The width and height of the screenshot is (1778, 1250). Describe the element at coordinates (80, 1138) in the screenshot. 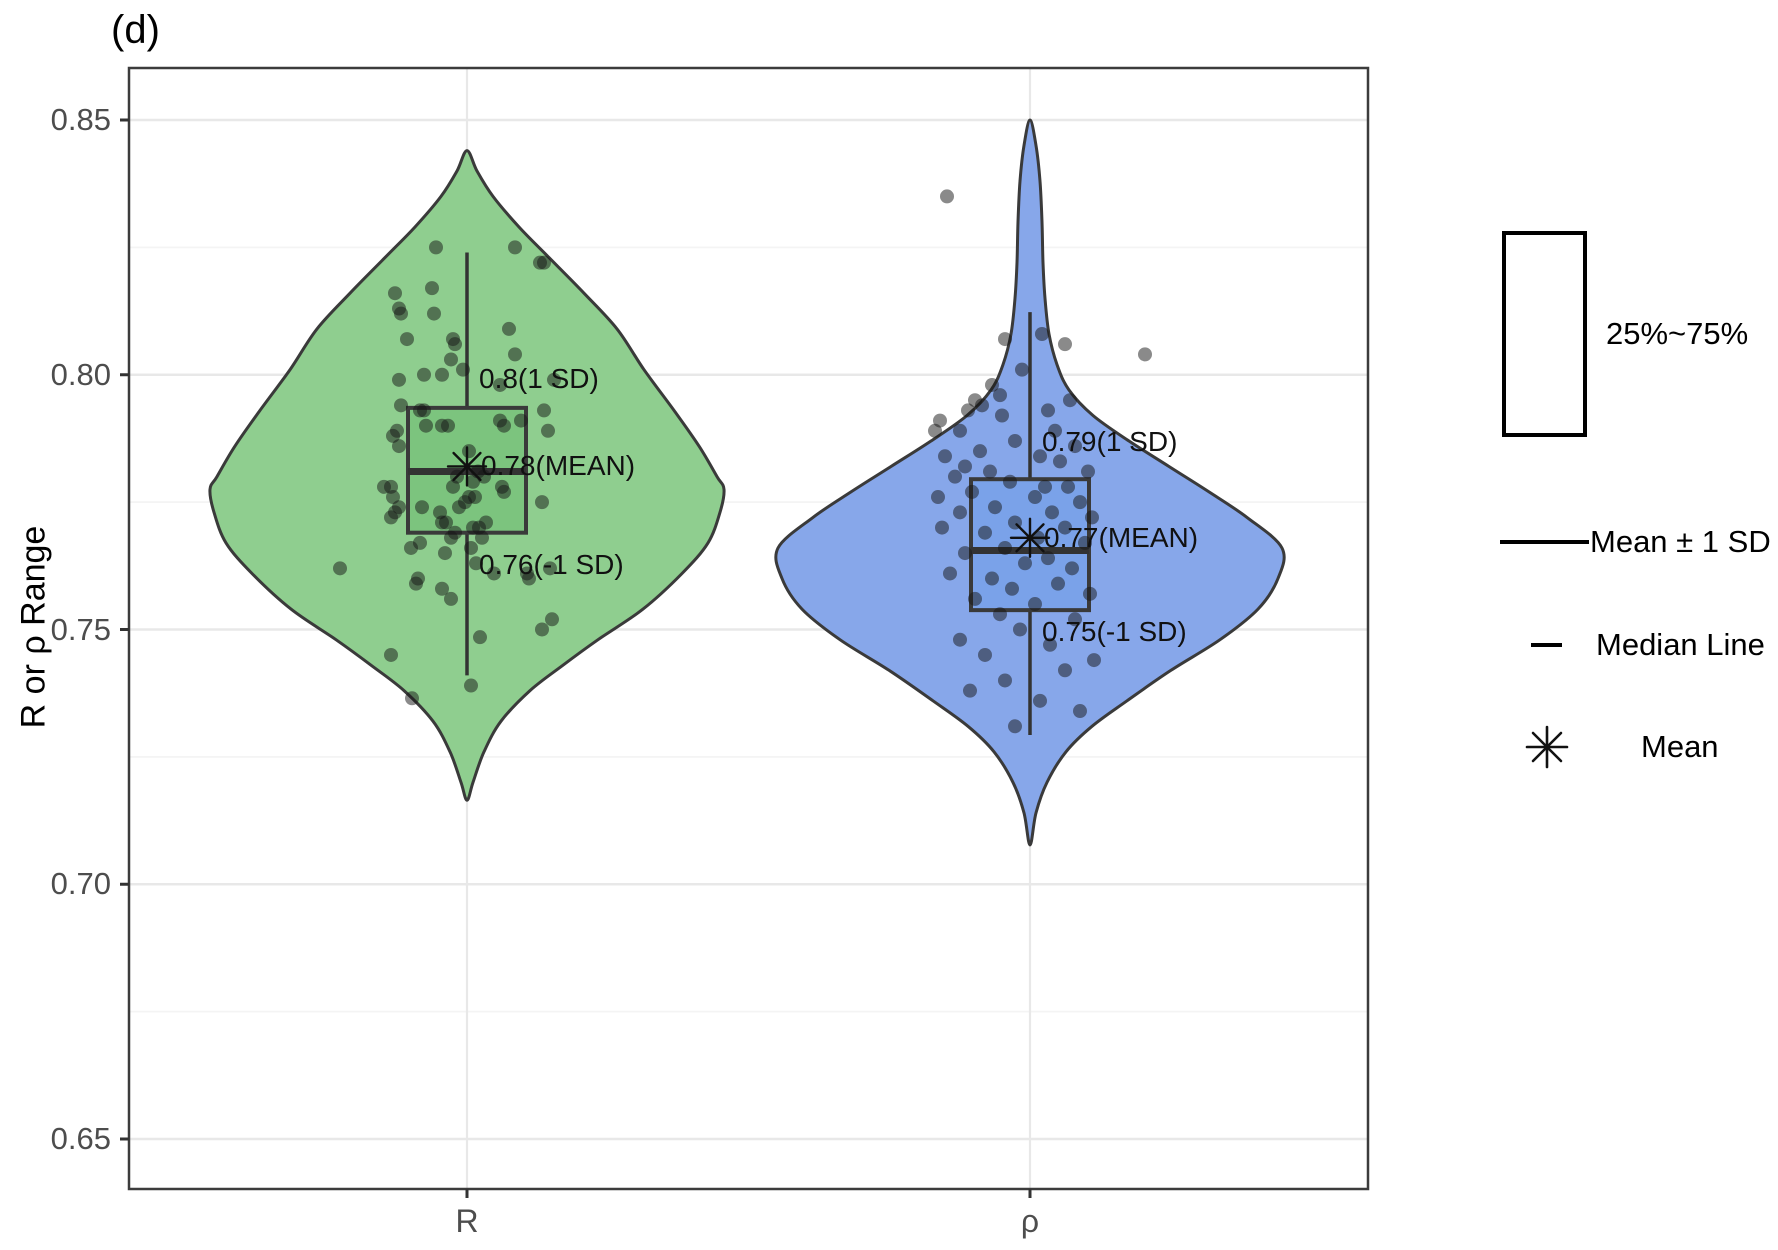

I see `y-tick-label: 0.65` at that location.